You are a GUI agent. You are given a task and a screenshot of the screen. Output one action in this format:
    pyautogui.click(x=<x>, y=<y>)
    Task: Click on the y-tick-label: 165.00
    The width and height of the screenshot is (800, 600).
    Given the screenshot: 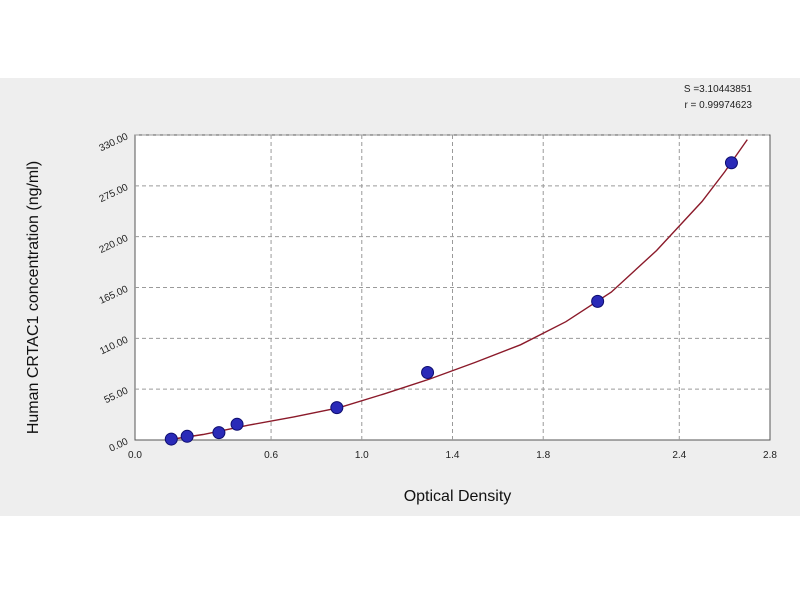 What is the action you would take?
    pyautogui.click(x=114, y=295)
    